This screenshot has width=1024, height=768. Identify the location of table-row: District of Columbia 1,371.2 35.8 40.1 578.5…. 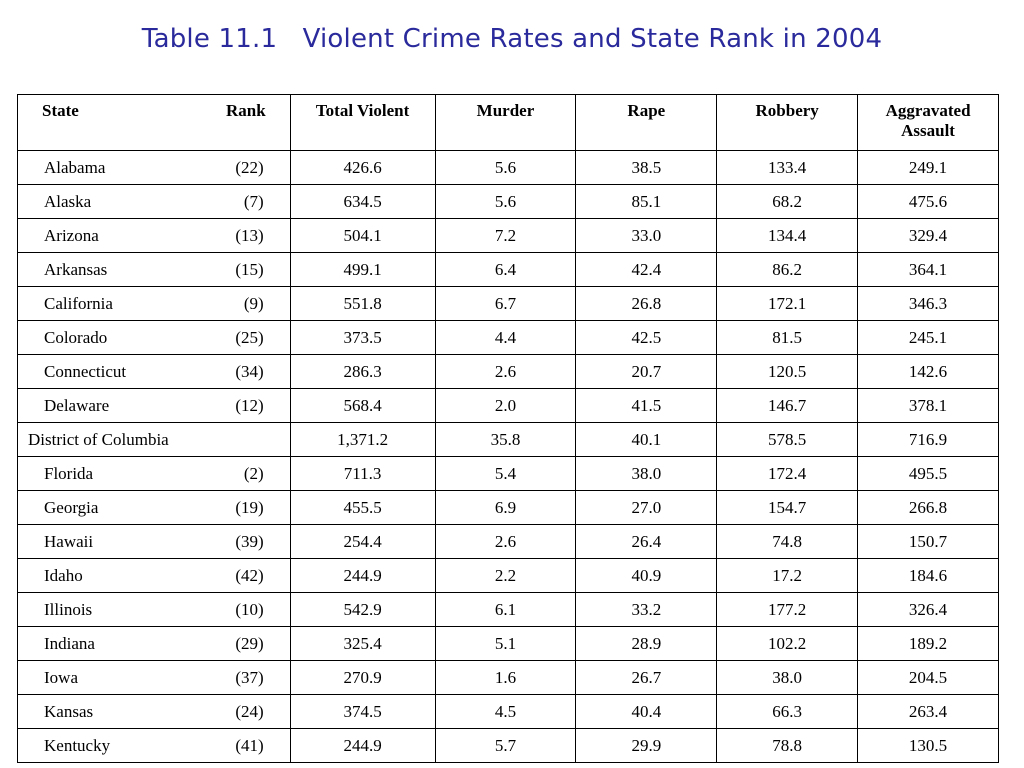
(508, 439).